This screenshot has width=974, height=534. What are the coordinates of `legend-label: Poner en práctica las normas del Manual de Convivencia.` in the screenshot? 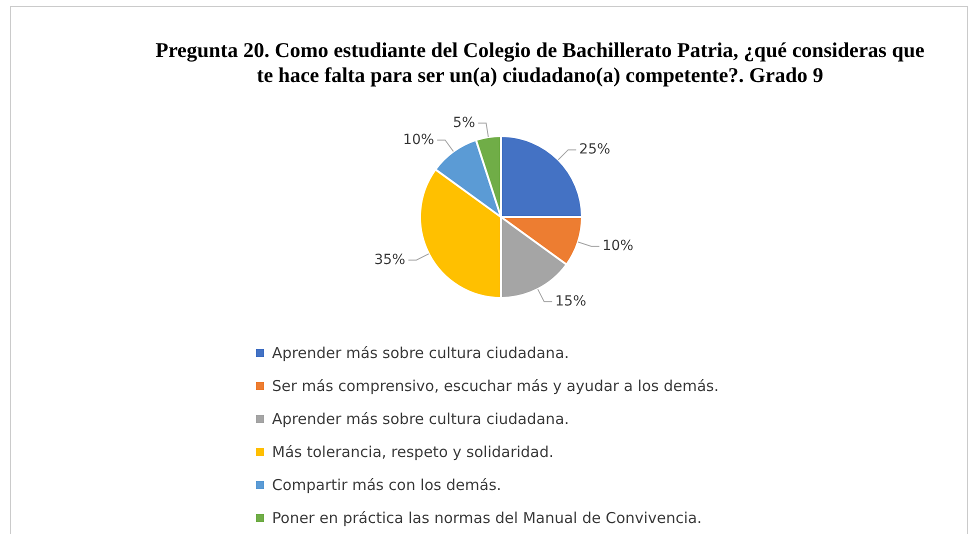 It's located at (487, 517).